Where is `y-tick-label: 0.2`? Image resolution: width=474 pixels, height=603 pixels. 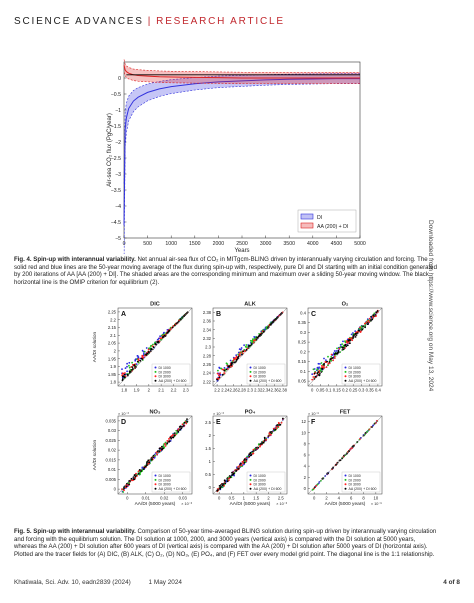
y-tick-label: 0.2 is located at coordinates (303, 351).